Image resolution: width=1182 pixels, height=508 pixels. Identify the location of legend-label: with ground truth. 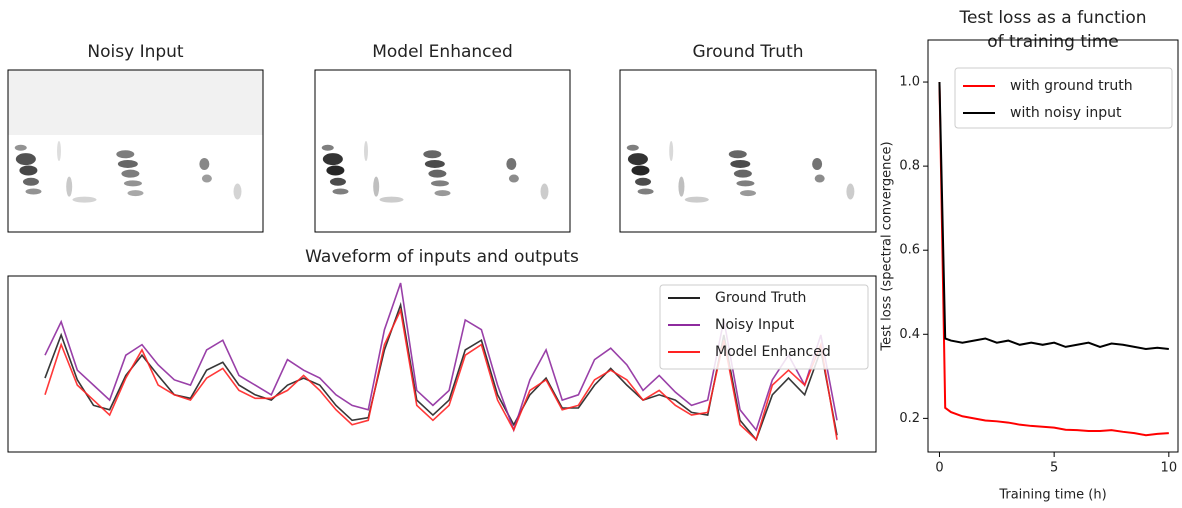
(1071, 86).